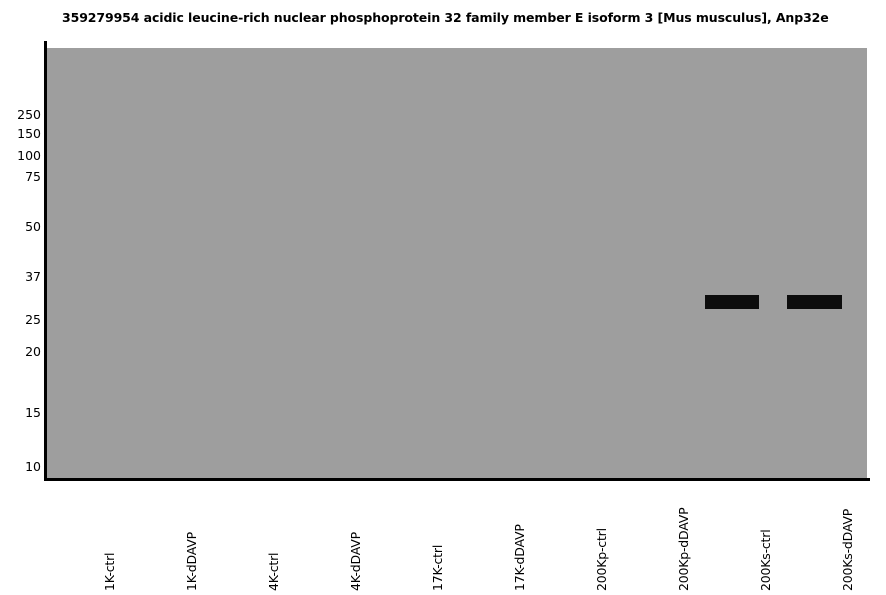 The image size is (886, 595). Describe the element at coordinates (33, 319) in the screenshot. I see `y-tick-label-25: 25` at that location.